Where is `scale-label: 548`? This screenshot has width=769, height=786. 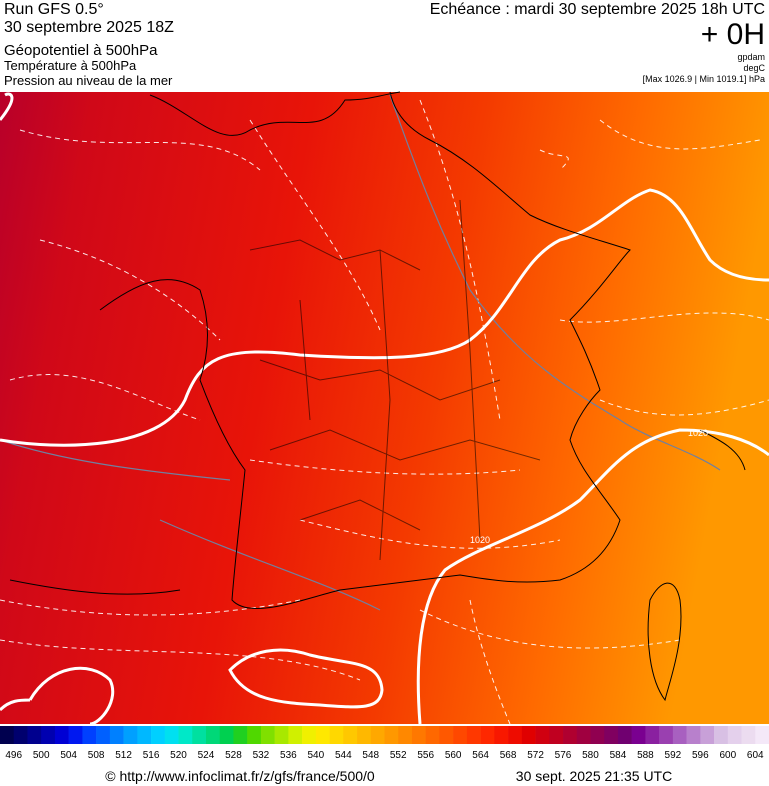
scale-label: 548 is located at coordinates (370, 755).